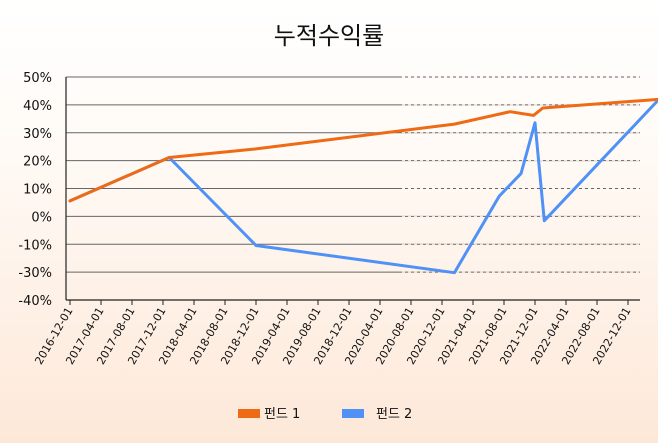  What do you see at coordinates (41, 217) in the screenshot?
I see `y-tick-label: 0%` at bounding box center [41, 217].